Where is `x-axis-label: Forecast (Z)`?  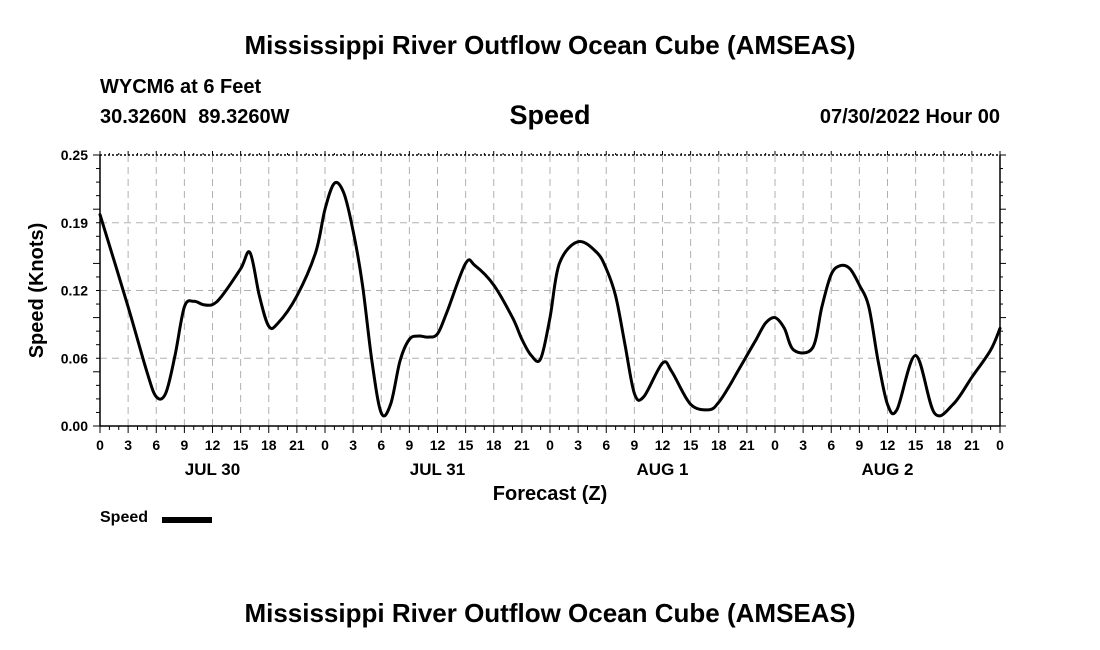 x-axis-label: Forecast (Z) is located at coordinates (550, 494).